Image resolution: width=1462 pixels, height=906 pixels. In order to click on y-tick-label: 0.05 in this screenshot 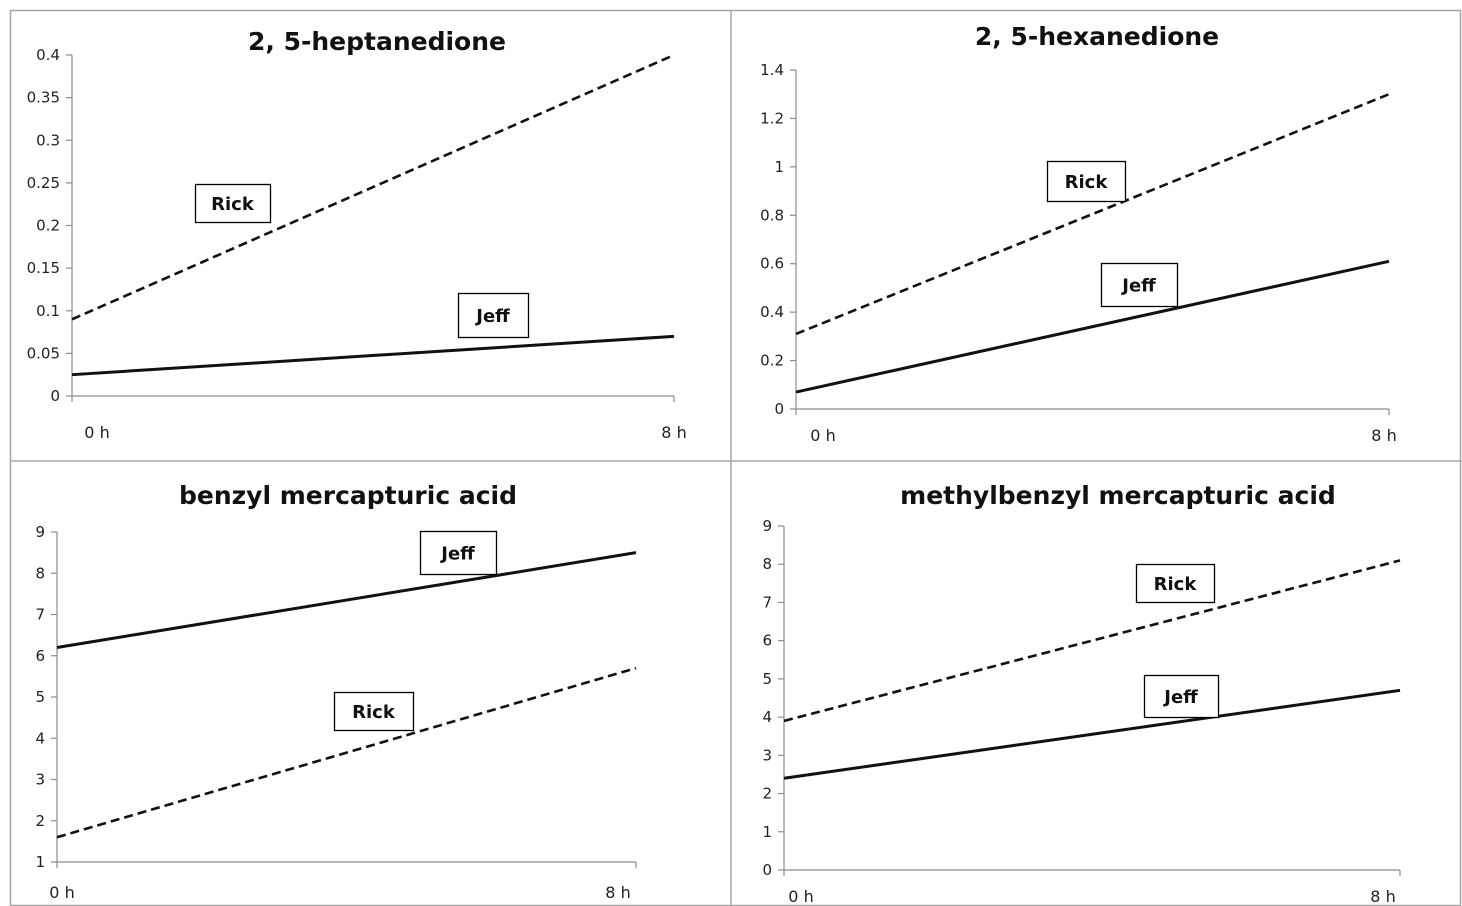, I will do `click(43, 353)`.